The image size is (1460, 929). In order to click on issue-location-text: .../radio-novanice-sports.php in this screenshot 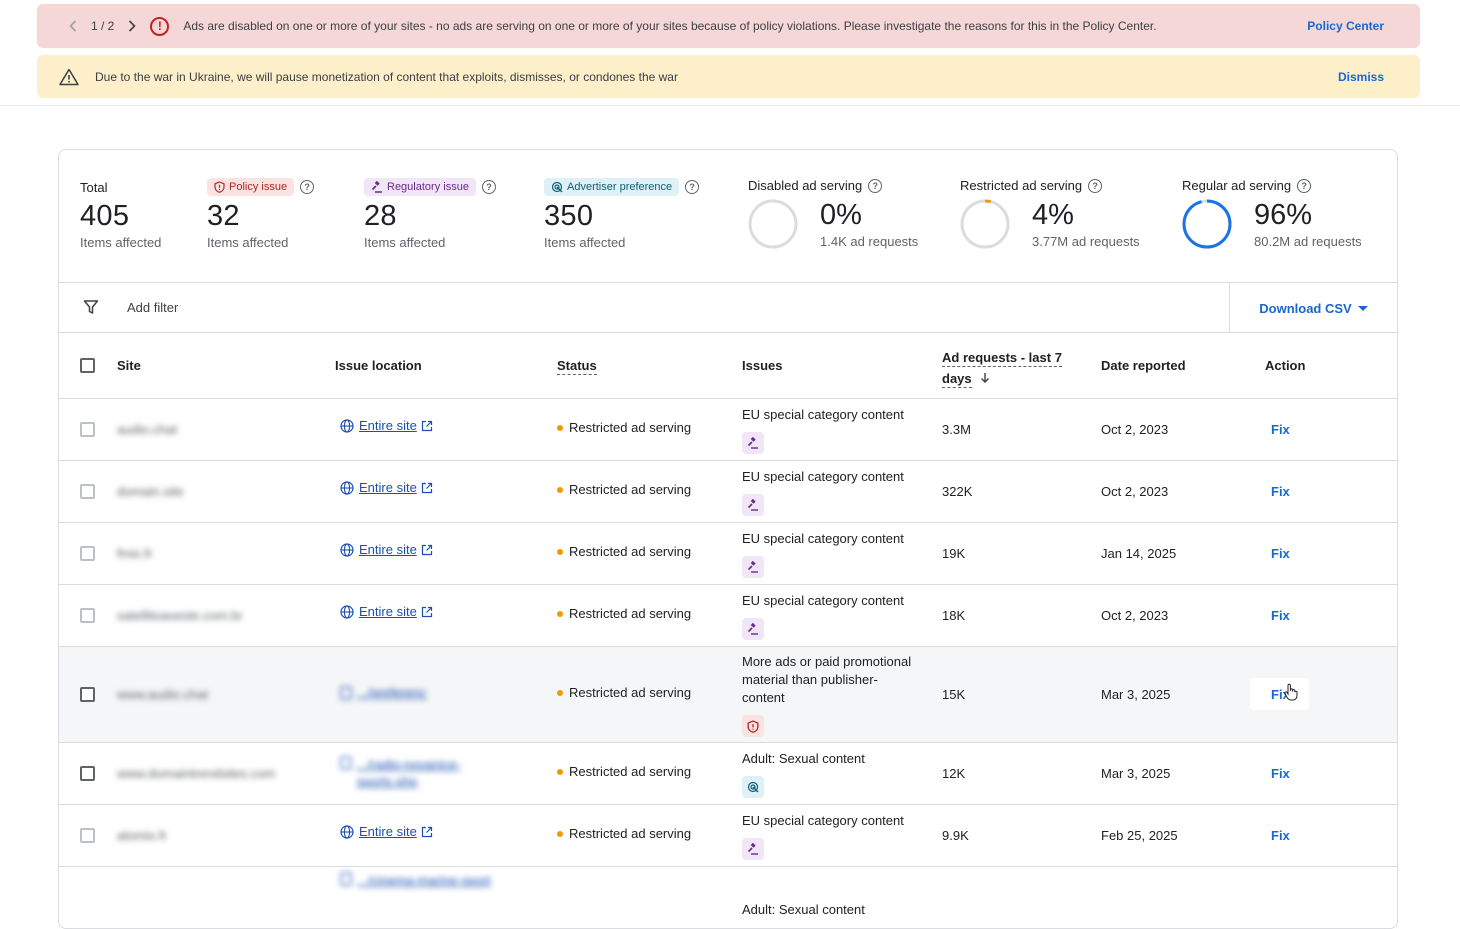, I will do `click(408, 773)`.